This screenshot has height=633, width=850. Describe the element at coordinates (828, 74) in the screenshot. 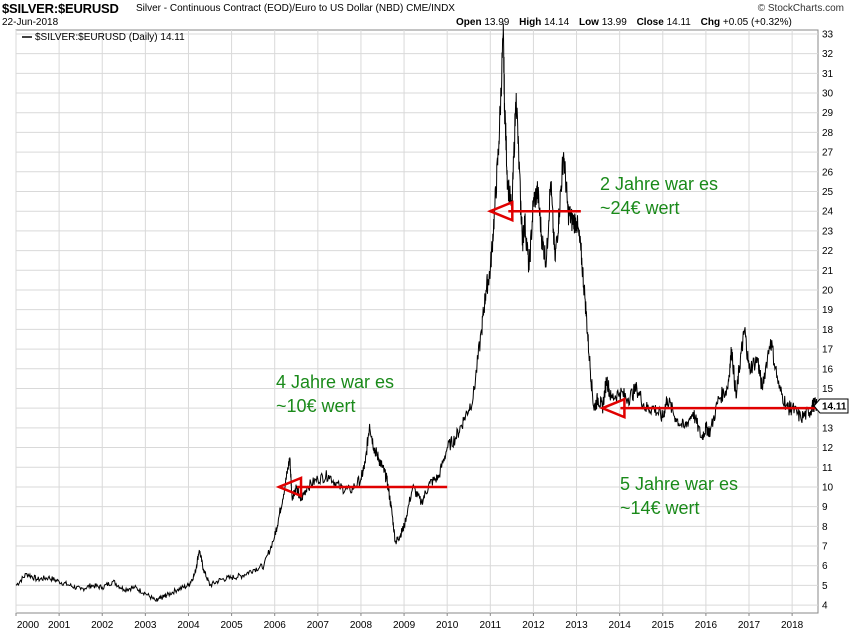

I see `y-tick-label: 31` at that location.